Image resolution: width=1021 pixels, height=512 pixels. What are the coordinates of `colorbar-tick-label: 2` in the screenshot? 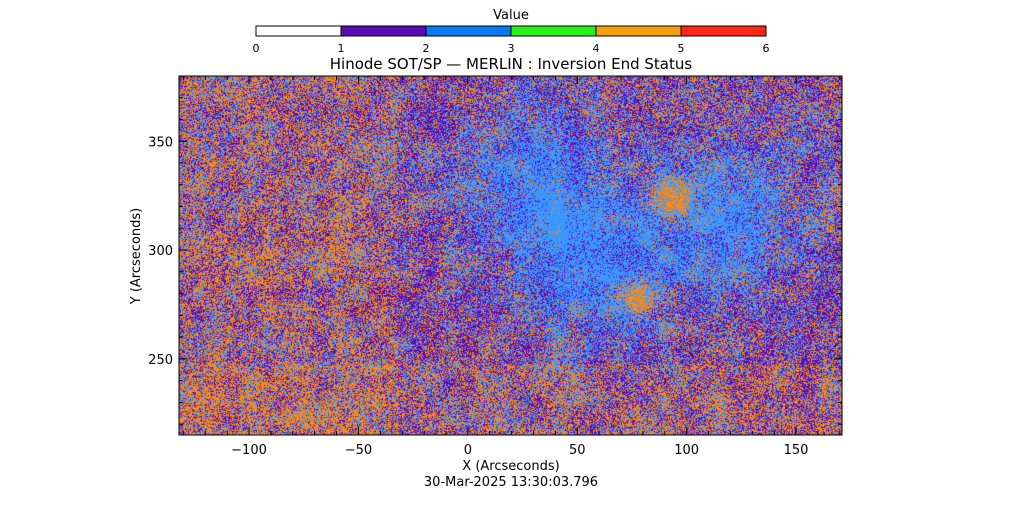 It's located at (426, 48).